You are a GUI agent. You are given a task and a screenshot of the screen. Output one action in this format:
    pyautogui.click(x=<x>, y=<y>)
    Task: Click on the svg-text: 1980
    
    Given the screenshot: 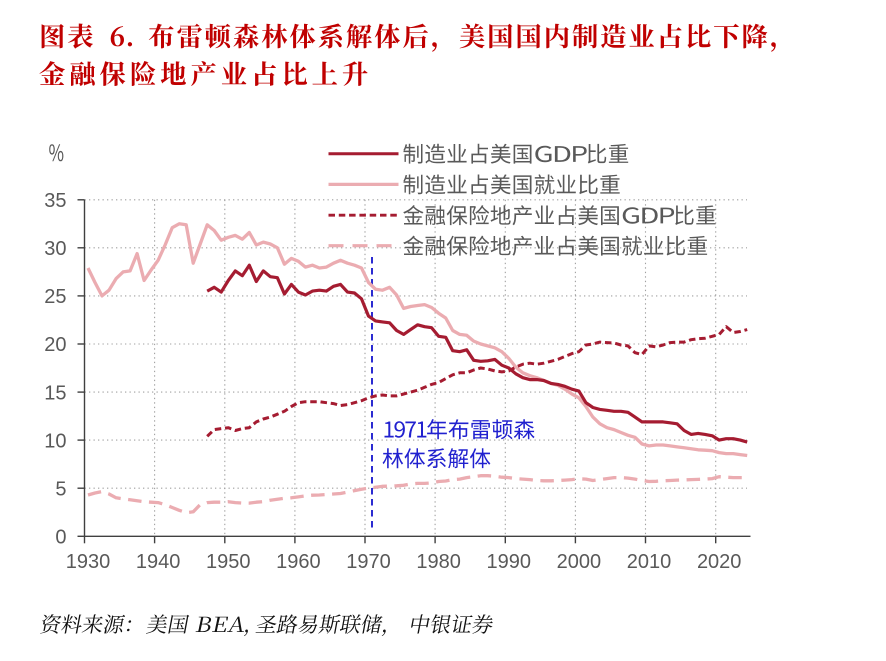 What is the action you would take?
    pyautogui.click(x=438, y=562)
    